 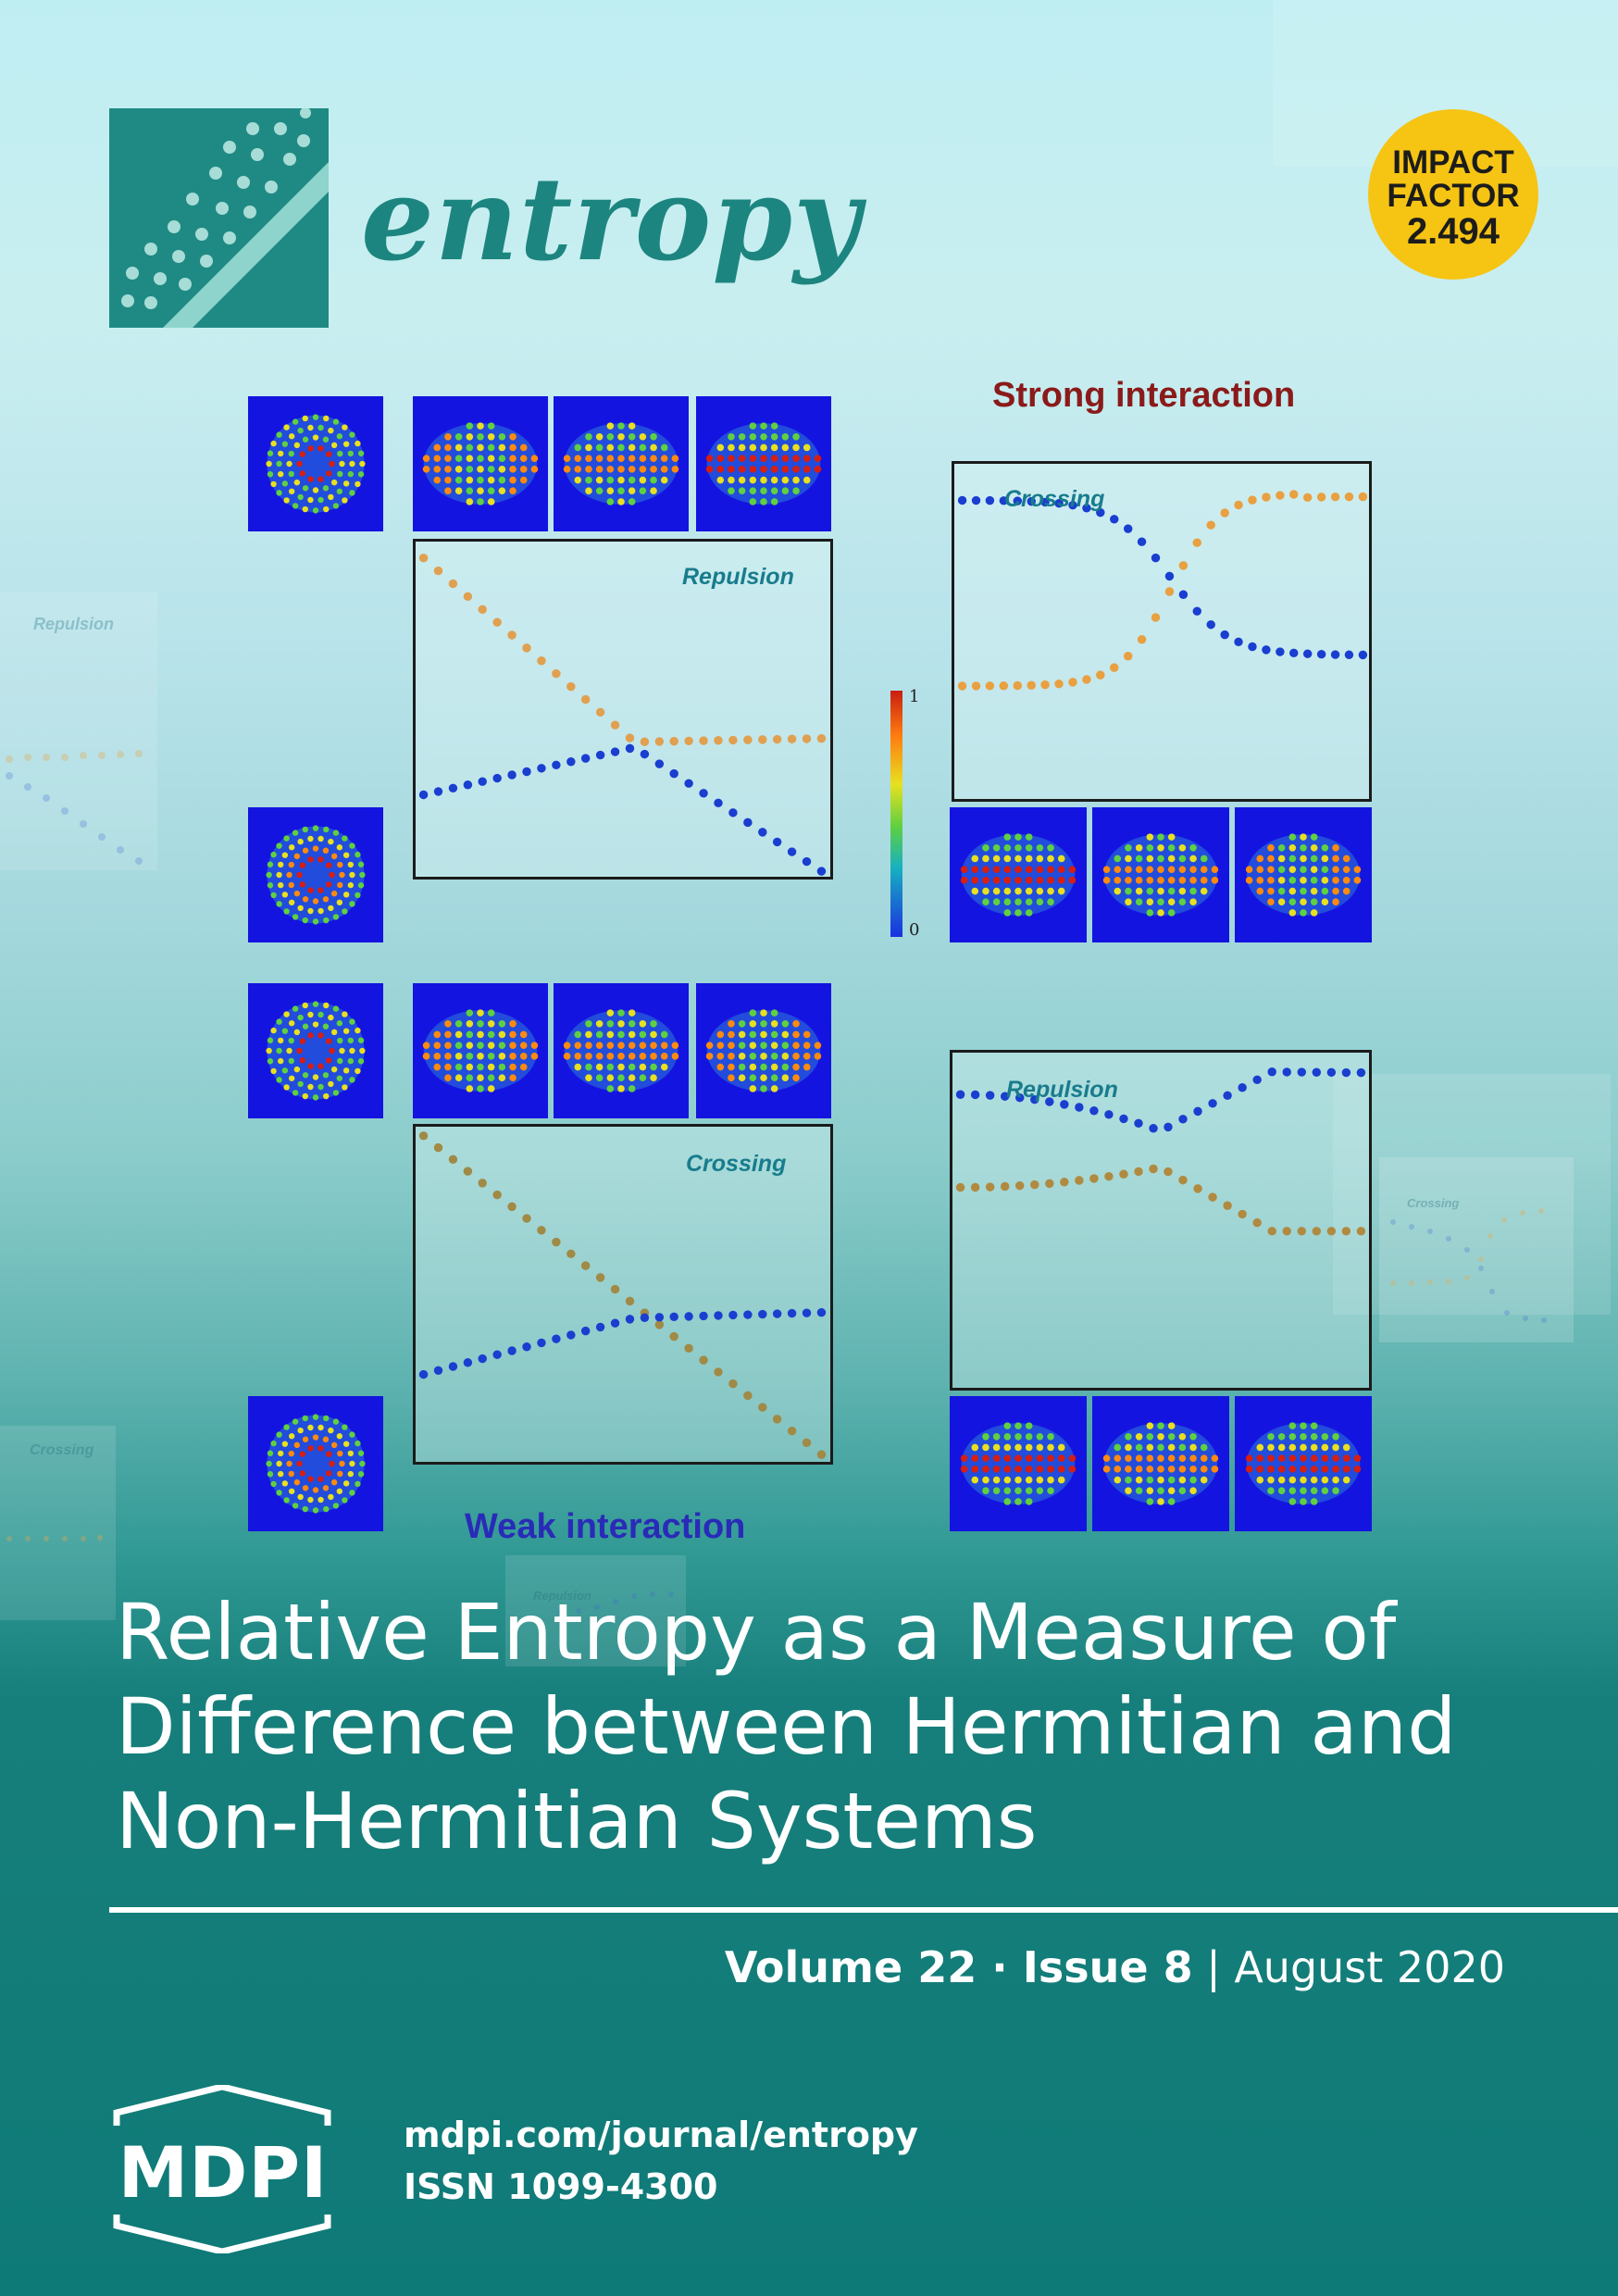 What do you see at coordinates (577, 1821) in the screenshot?
I see `article-title-line: Non-Hermitian Systems` at bounding box center [577, 1821].